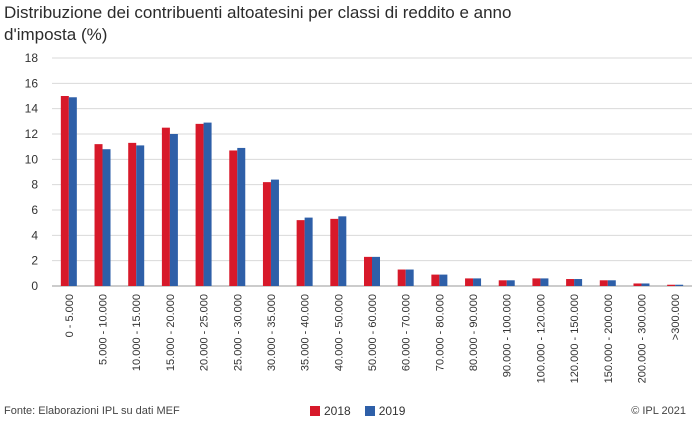 This screenshot has width=696, height=427. I want to click on x-tick-label: >300.000, so click(676, 317).